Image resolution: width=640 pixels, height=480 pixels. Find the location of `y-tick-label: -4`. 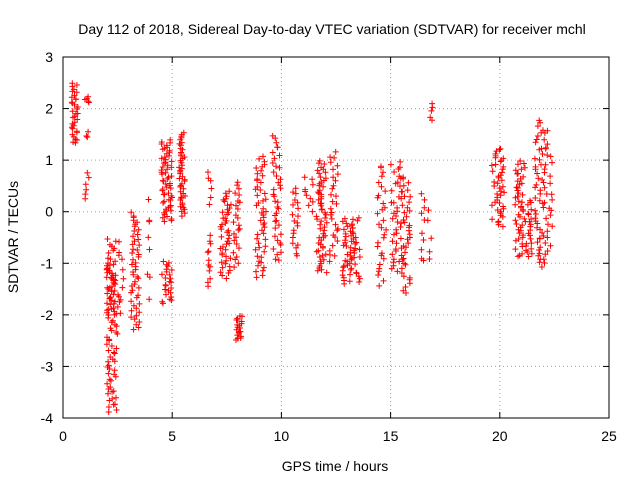

y-tick-label: -4 is located at coordinates (47, 418).